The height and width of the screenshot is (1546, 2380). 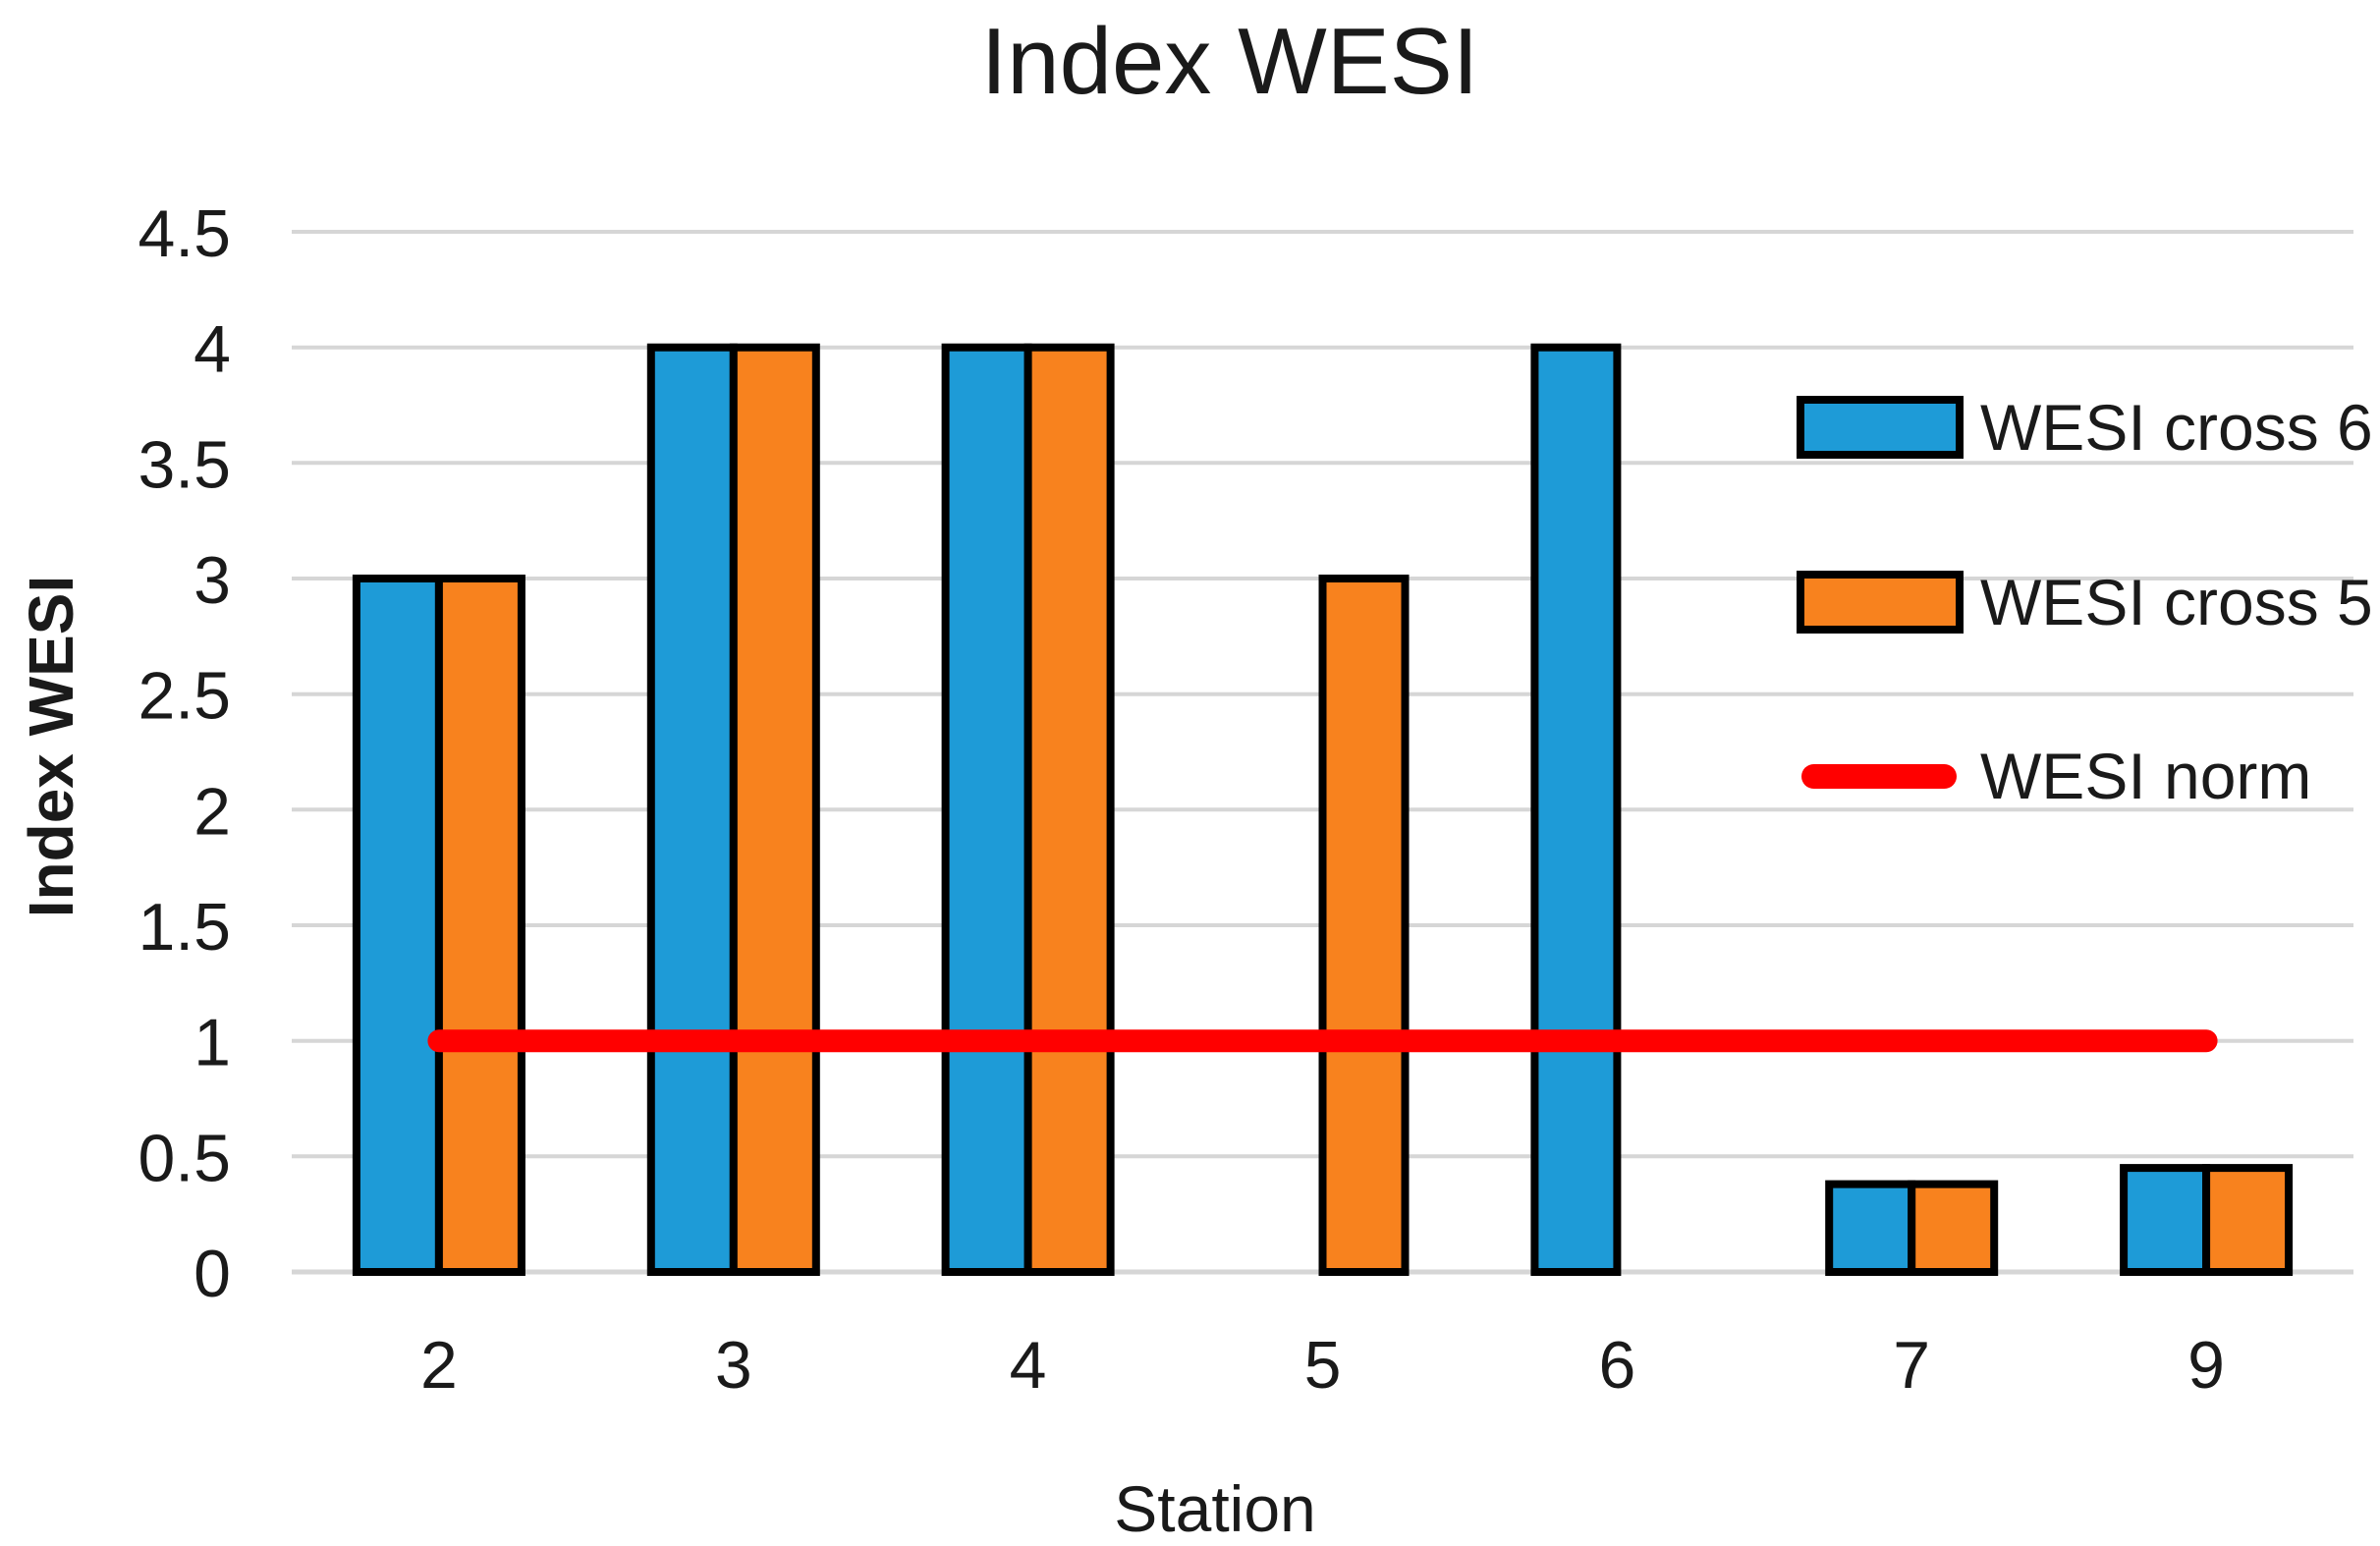 What do you see at coordinates (51, 746) in the screenshot?
I see `y-axis-title: Index WESI` at bounding box center [51, 746].